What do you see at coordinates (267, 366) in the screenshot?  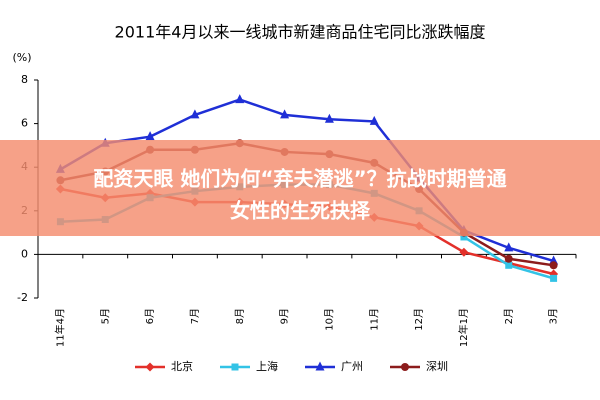 I see `legend-label: 上海` at bounding box center [267, 366].